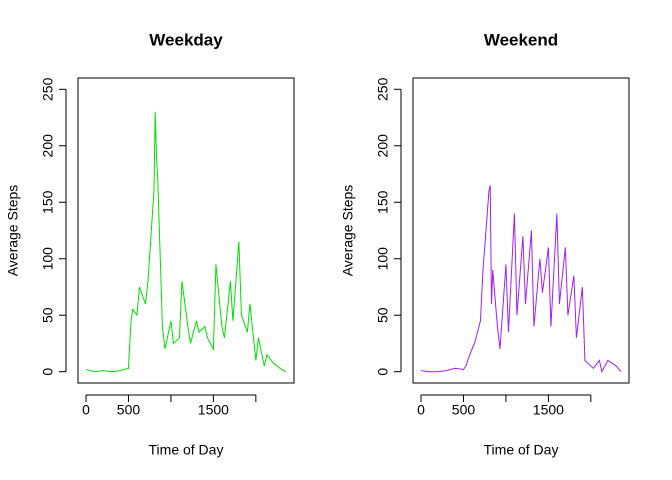 Image resolution: width=672 pixels, height=480 pixels. What do you see at coordinates (521, 279) in the screenshot?
I see `data-line` at bounding box center [521, 279].